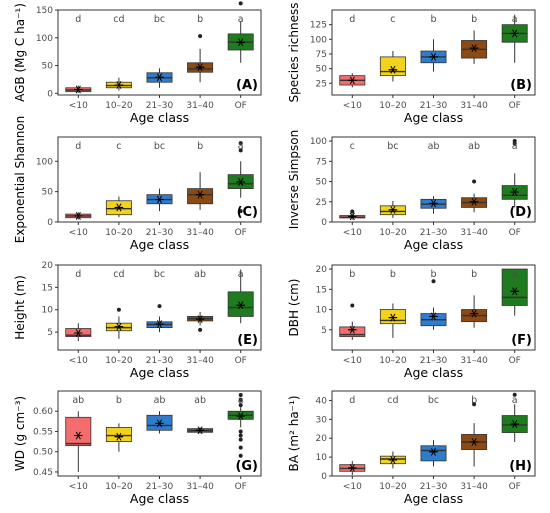 This screenshot has height=513, width=550. Describe the element at coordinates (294, 433) in the screenshot. I see `y-axis-title: BA (m² ha⁻¹)` at that location.